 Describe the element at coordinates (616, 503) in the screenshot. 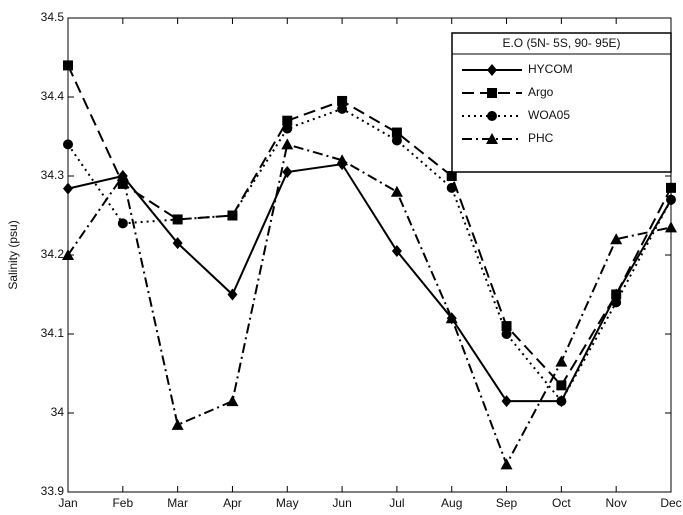

I see `x-tick-label: Nov` at that location.